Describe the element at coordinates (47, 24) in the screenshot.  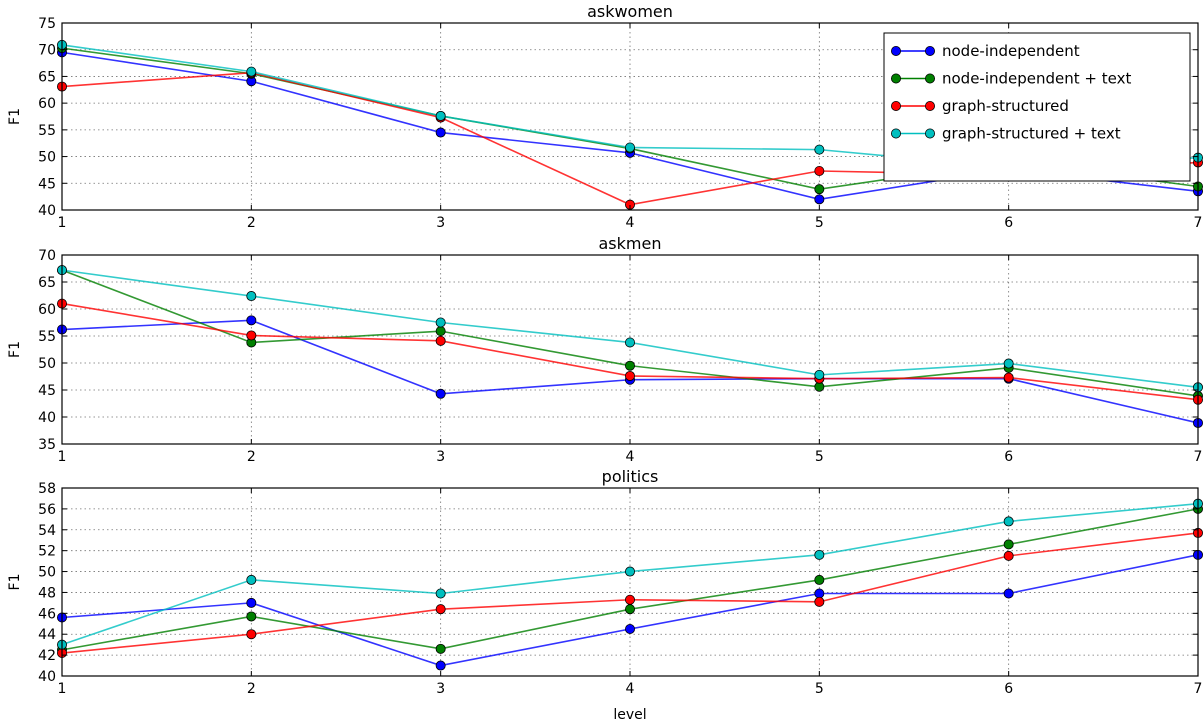
I see `y-tick-label: 75` at that location.